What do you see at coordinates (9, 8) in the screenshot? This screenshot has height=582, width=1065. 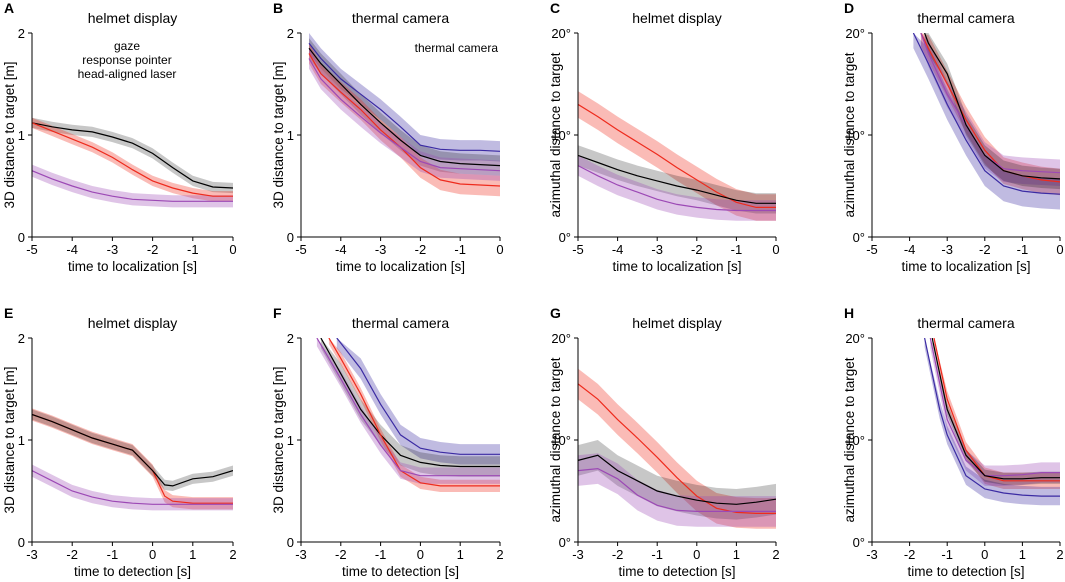 I see `panel-letter: A` at bounding box center [9, 8].